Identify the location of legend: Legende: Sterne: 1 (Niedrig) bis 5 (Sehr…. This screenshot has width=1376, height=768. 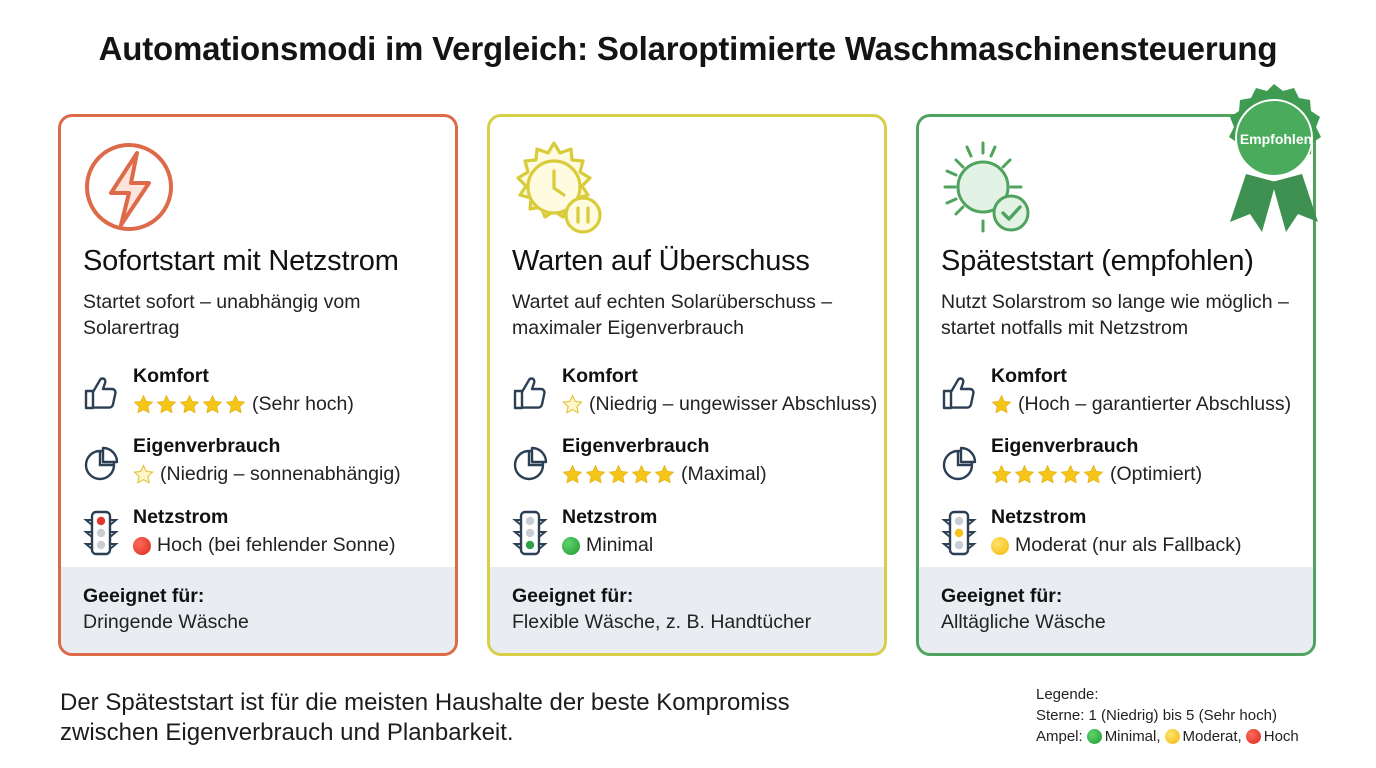
(1167, 715).